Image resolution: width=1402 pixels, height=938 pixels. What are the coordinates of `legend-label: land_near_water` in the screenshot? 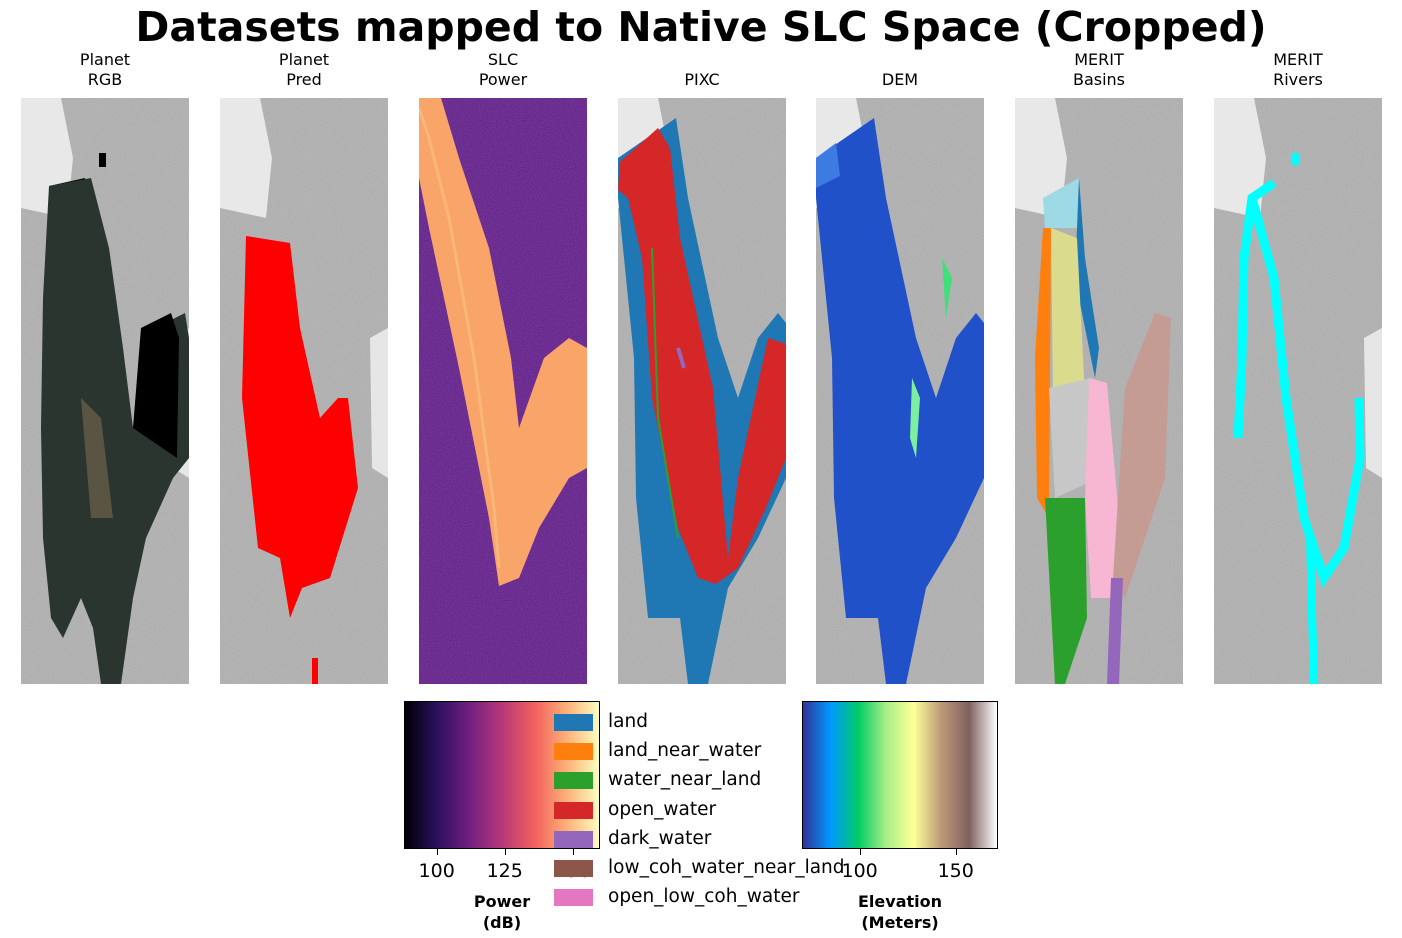 It's located at (685, 751).